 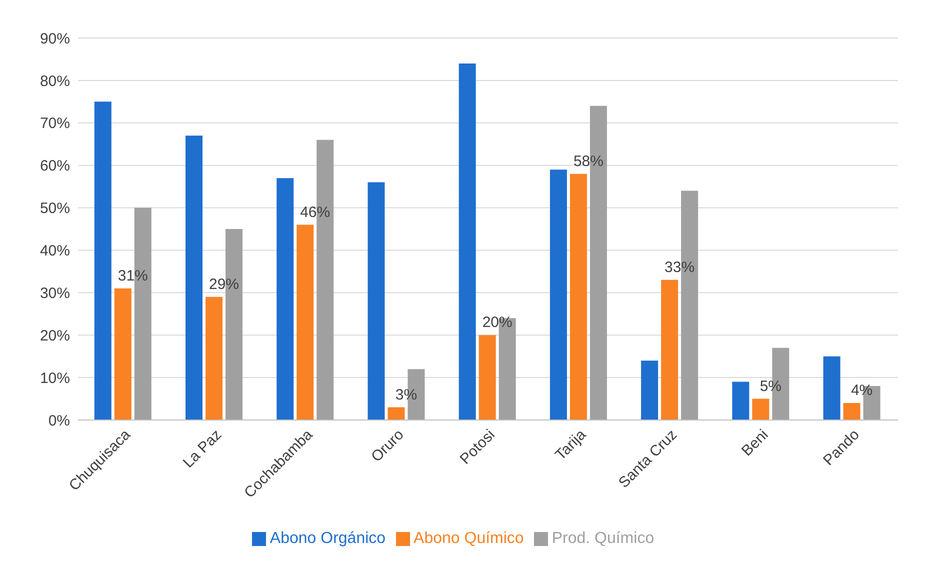 What do you see at coordinates (224, 284) in the screenshot?
I see `data-label: 29%` at bounding box center [224, 284].